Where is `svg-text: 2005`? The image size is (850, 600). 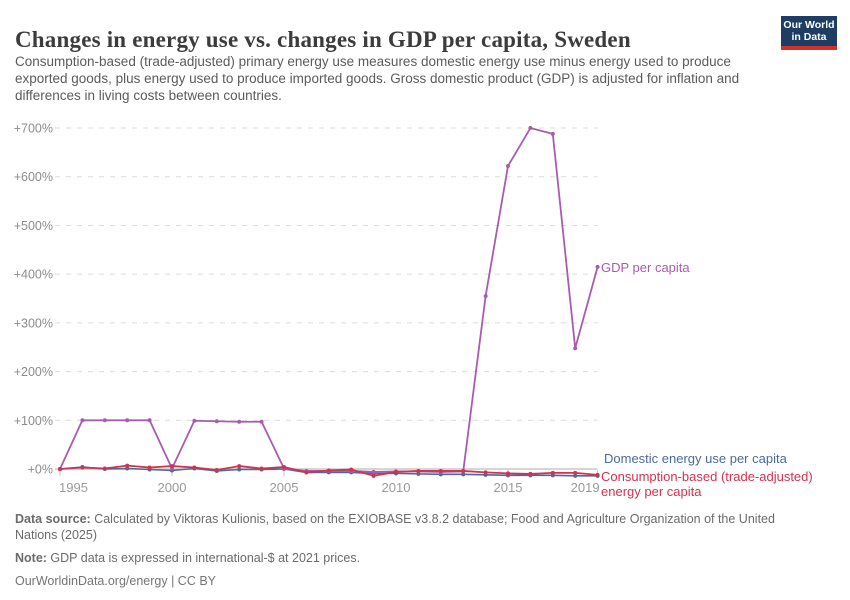 svg-text: 2005 is located at coordinates (284, 487).